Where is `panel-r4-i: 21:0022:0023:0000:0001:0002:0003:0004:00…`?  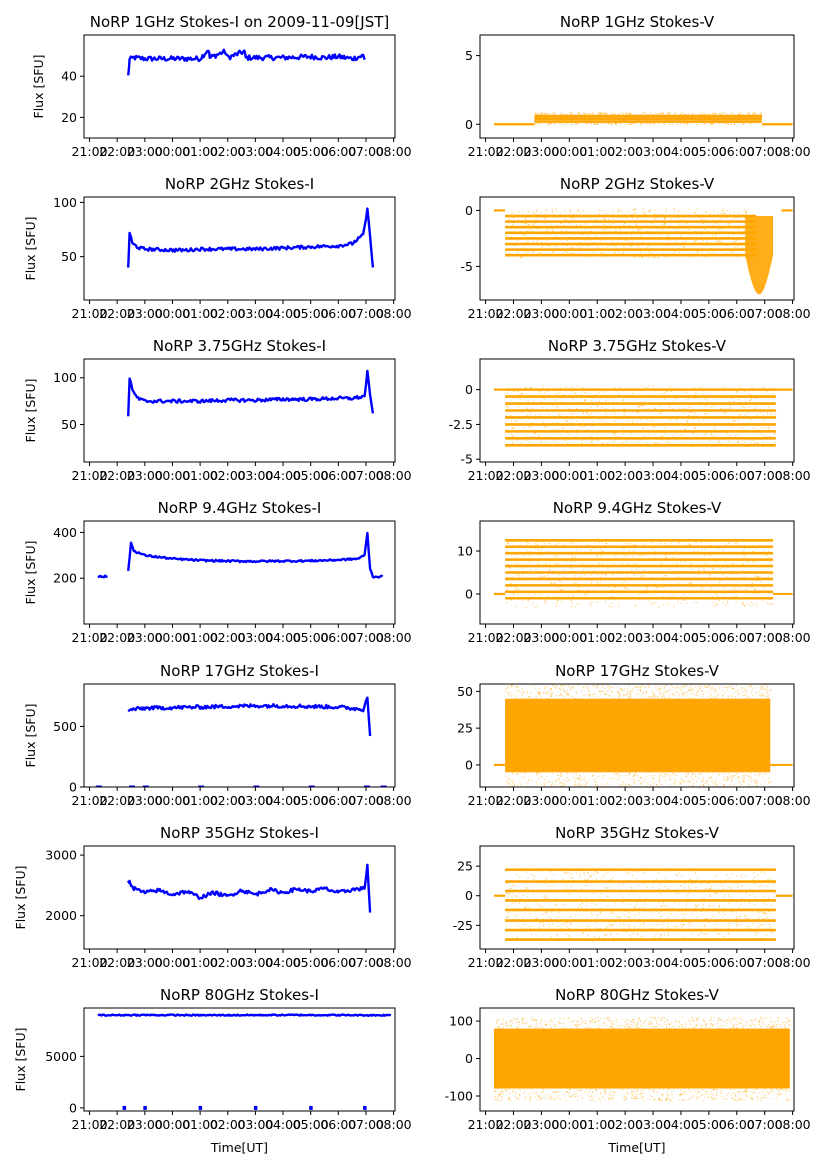
panel-r4-i: 21:0022:0023:0000:0001:0002:0003:0004:00… is located at coordinates (217, 735).